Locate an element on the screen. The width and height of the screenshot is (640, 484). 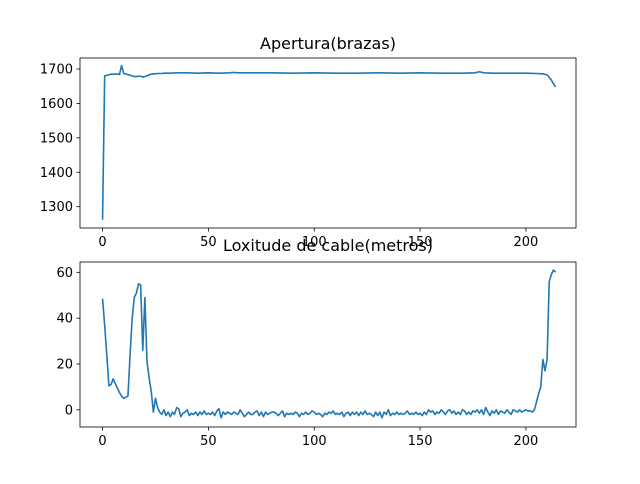
y-tick-label: 0 is located at coordinates (69, 410).